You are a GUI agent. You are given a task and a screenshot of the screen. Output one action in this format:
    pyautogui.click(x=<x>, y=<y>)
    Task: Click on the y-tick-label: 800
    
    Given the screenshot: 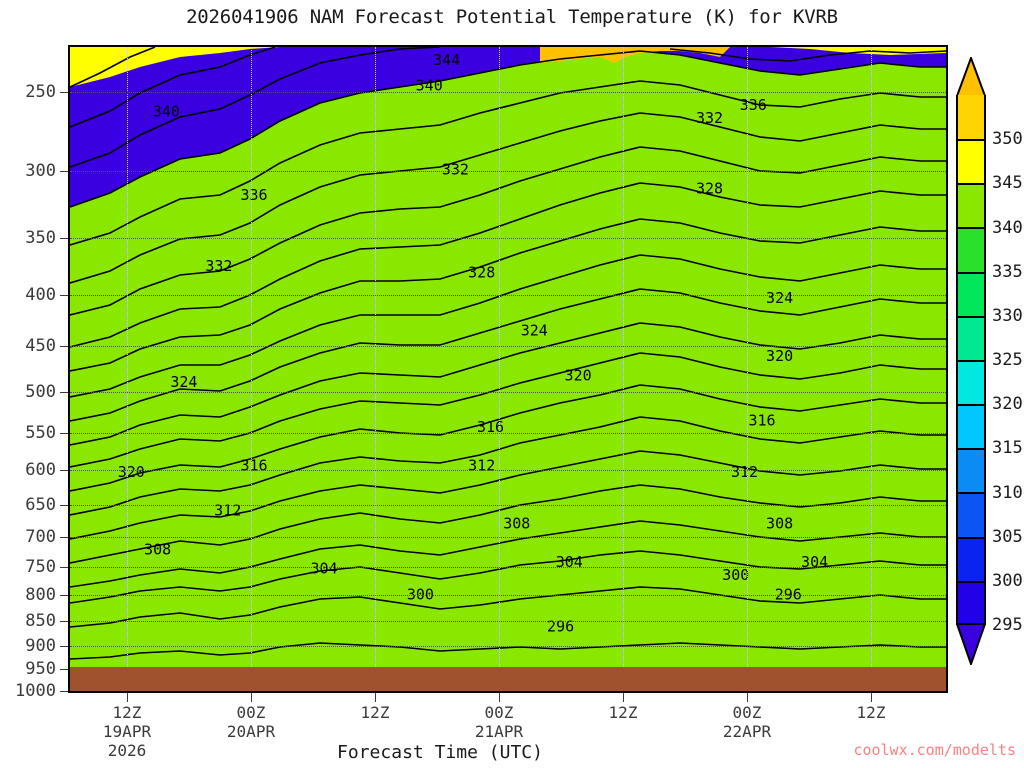 What is the action you would take?
    pyautogui.click(x=40, y=594)
    